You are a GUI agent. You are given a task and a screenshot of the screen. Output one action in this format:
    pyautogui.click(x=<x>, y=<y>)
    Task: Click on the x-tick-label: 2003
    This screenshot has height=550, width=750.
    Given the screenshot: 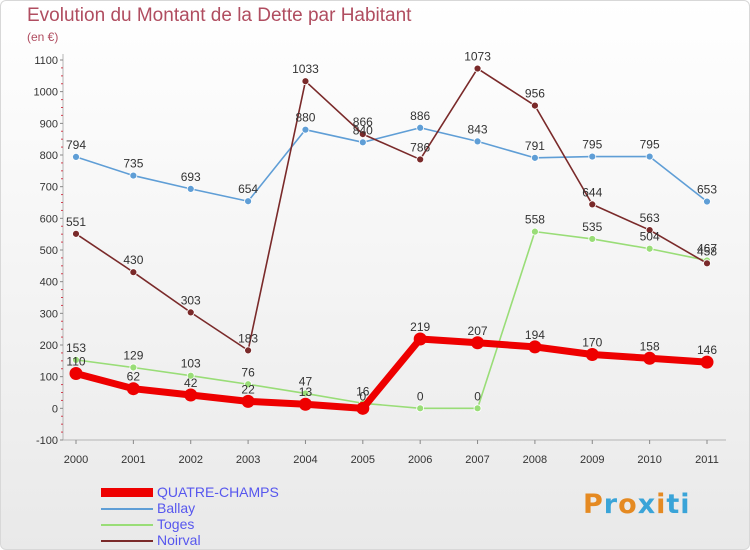 What is the action you would take?
    pyautogui.click(x=248, y=460)
    